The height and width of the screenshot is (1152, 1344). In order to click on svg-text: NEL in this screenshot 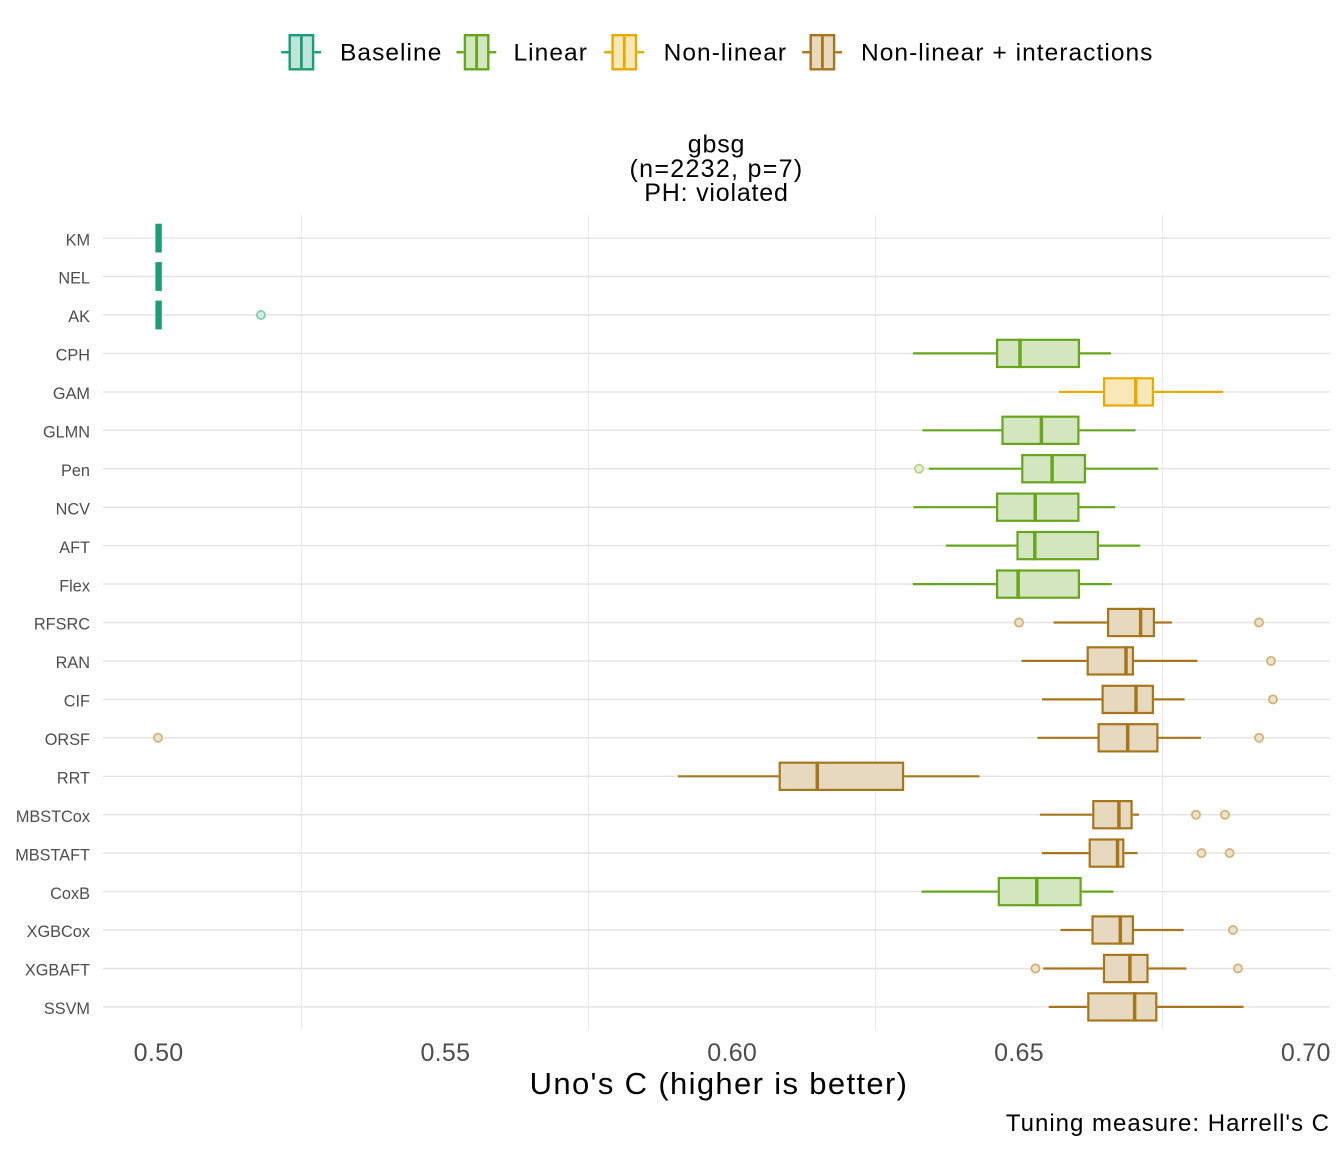, I will do `click(74, 279)`.